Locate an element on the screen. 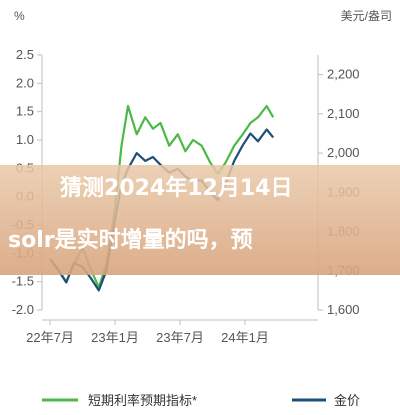 This screenshot has width=400, height=415. overlay-line-2: solr是实时增量的吗，预 is located at coordinates (130, 240).